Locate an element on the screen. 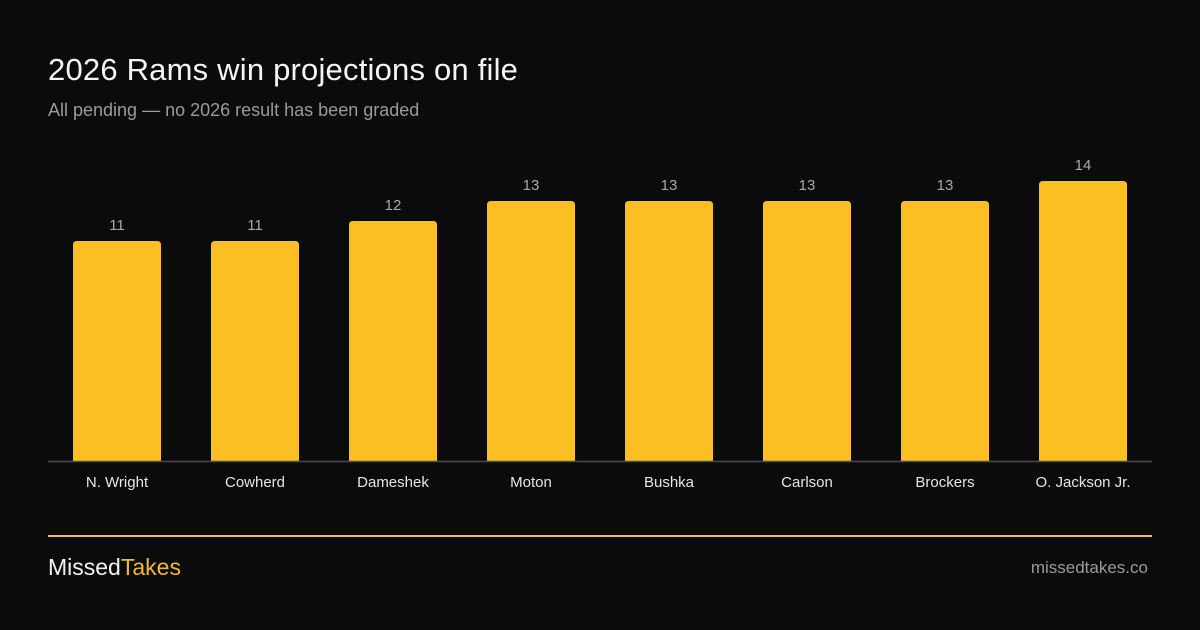  bar-dameshek is located at coordinates (393, 341).